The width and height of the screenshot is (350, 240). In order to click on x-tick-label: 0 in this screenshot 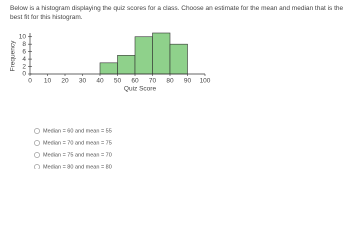, I will do `click(30, 81)`.